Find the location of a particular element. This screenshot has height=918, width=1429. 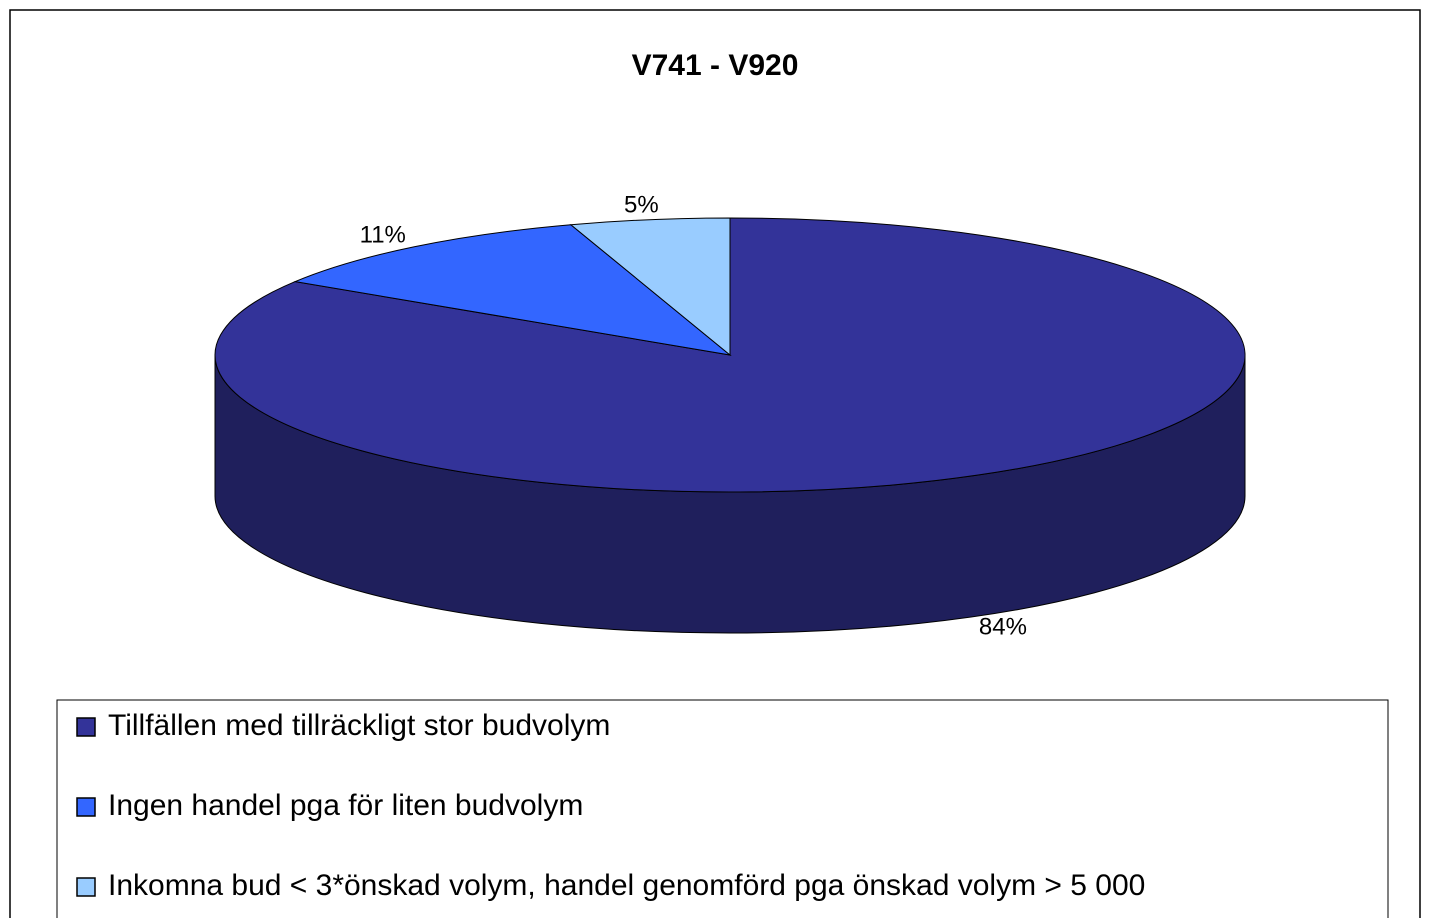

legend-label: Ingen handel pga för liten budvolym is located at coordinates (345, 805).